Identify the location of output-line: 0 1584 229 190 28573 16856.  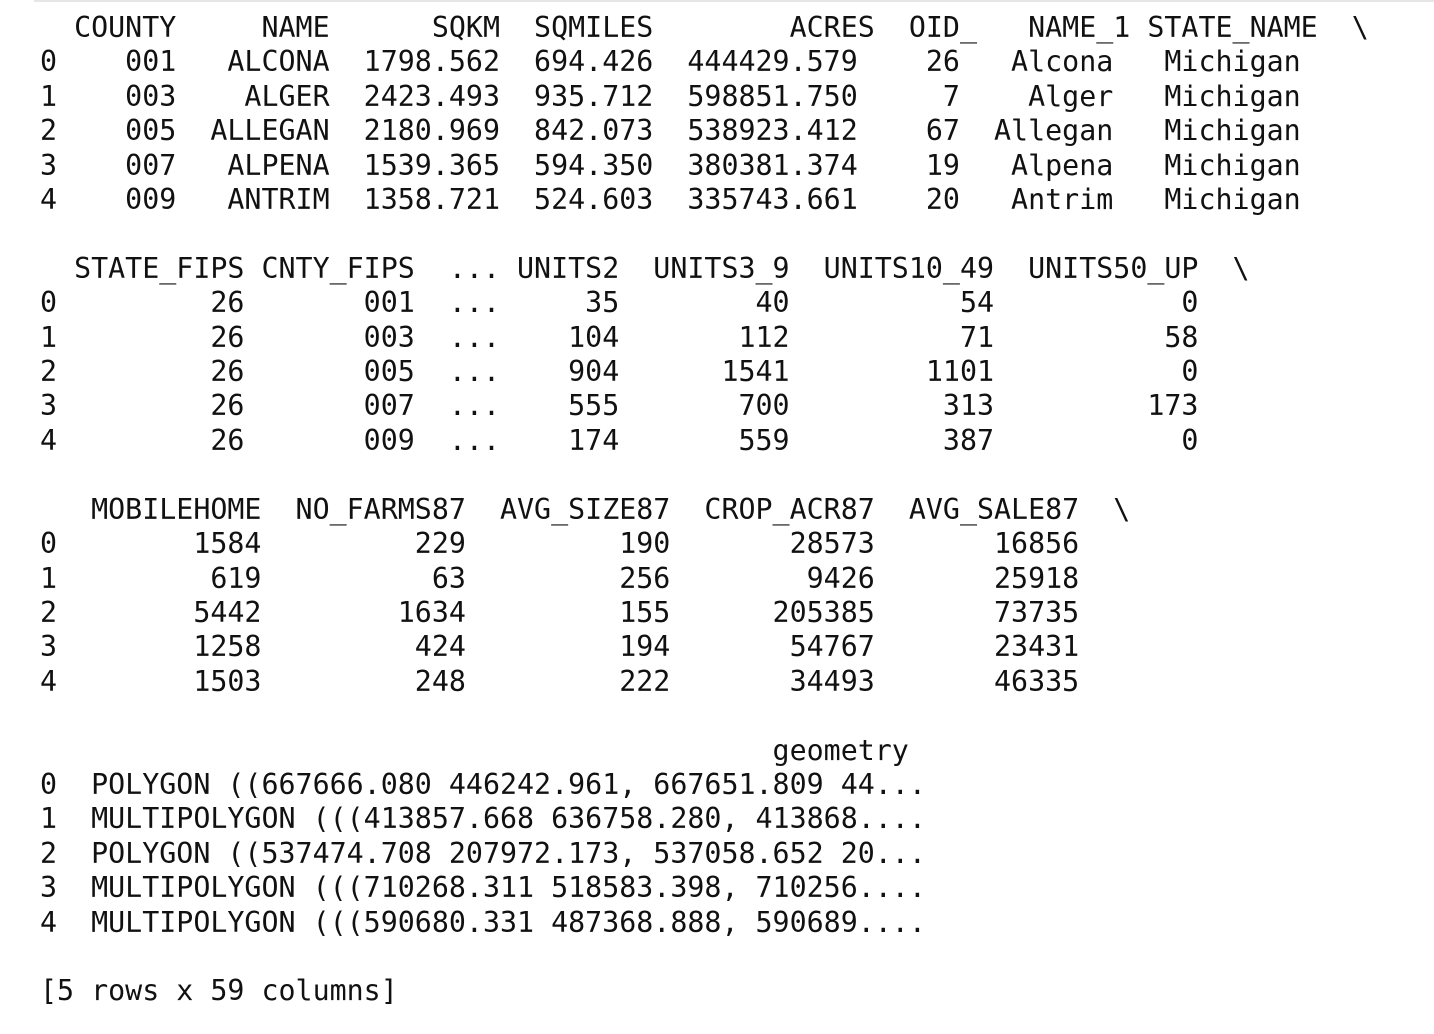
(585, 544).